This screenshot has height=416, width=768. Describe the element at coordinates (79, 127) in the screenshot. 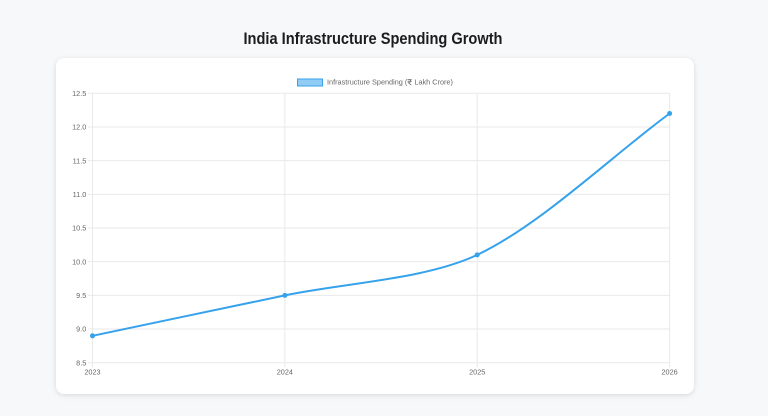

I see `svg-text: 12.0` at that location.